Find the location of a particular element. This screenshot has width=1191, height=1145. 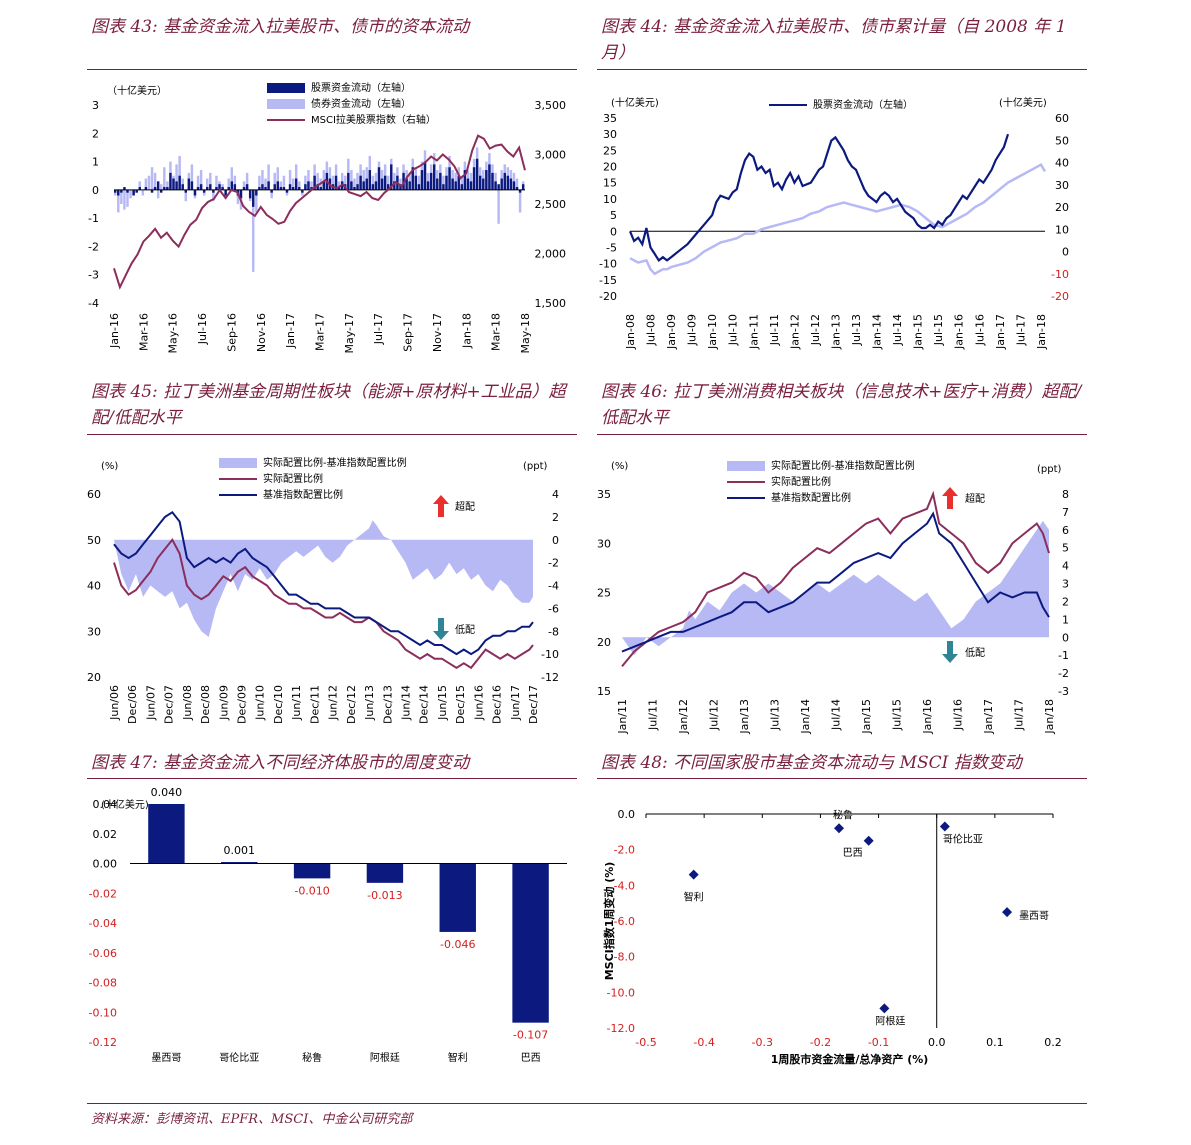

y-right-tick-label: 2,500 is located at coordinates (551, 204).